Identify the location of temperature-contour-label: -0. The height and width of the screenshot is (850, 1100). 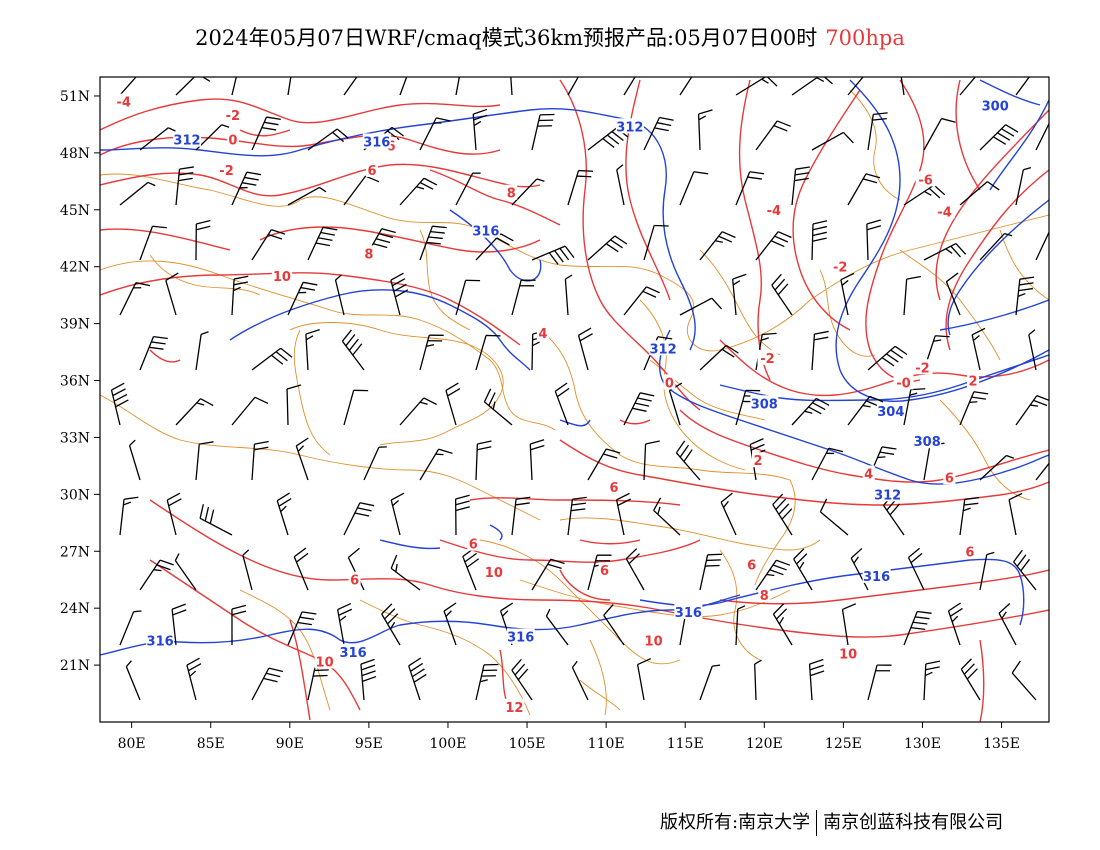
(903, 383).